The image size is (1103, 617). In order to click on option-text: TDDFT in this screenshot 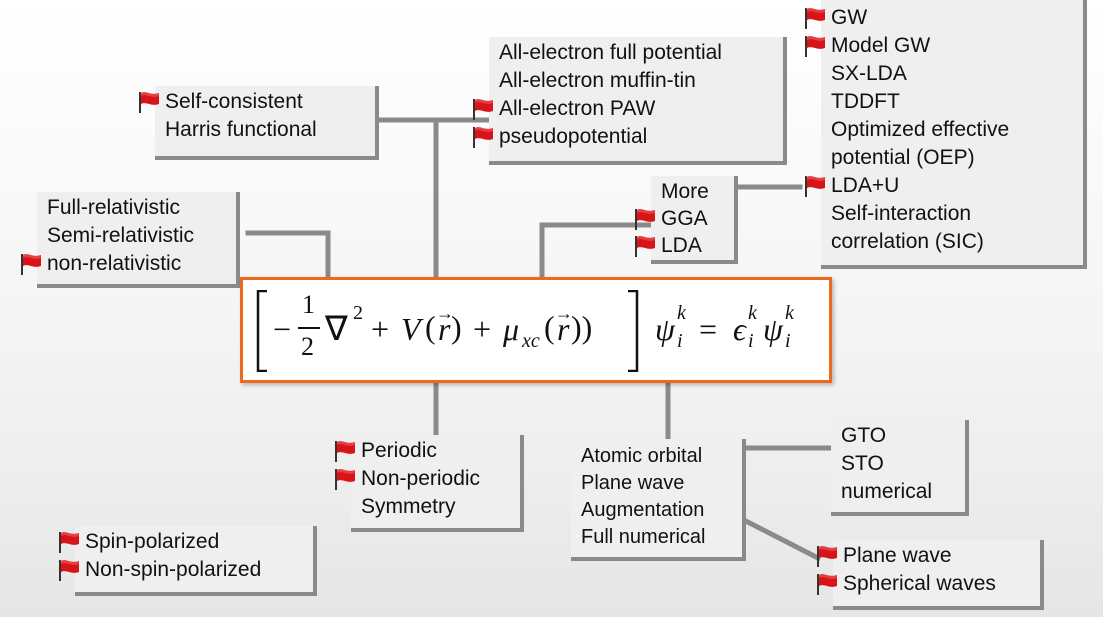, I will do `click(865, 101)`.